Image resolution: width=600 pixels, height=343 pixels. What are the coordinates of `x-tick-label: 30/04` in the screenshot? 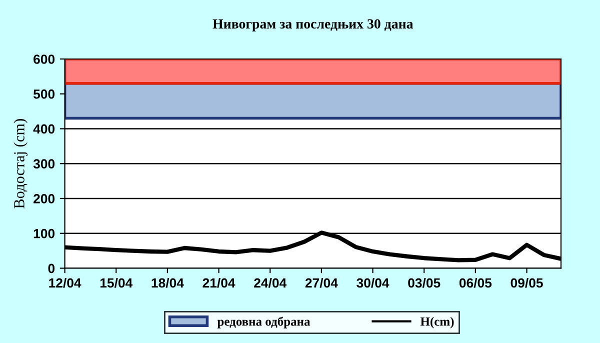 It's located at (373, 283).